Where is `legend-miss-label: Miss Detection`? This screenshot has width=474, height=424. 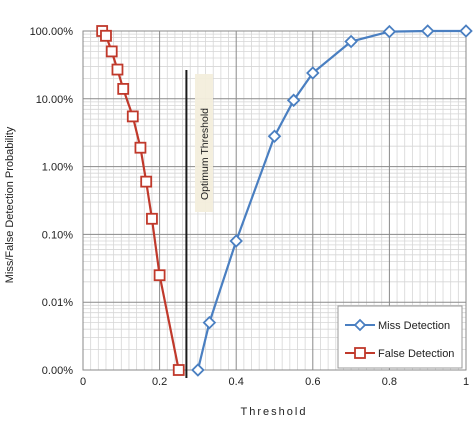 legend-miss-label: Miss Detection is located at coordinates (414, 326).